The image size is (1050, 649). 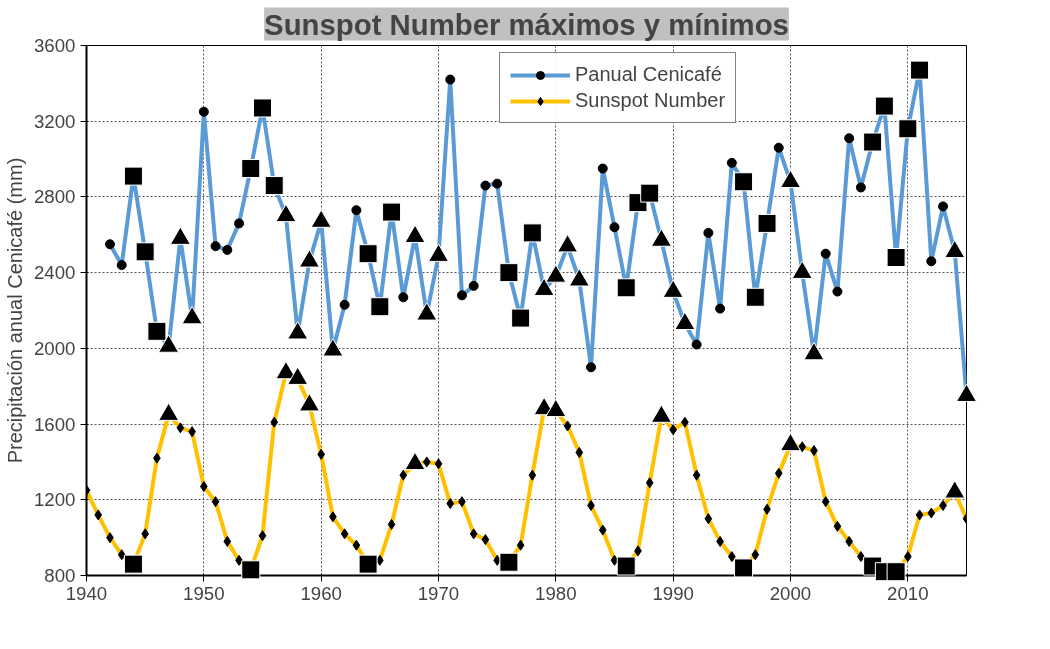 What do you see at coordinates (908, 593) in the screenshot?
I see `x-tick-label: 2010` at bounding box center [908, 593].